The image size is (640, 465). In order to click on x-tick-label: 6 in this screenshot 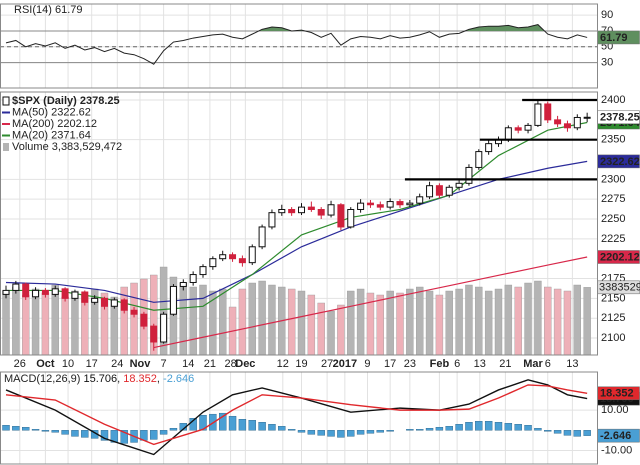, I will do `click(457, 364)`.